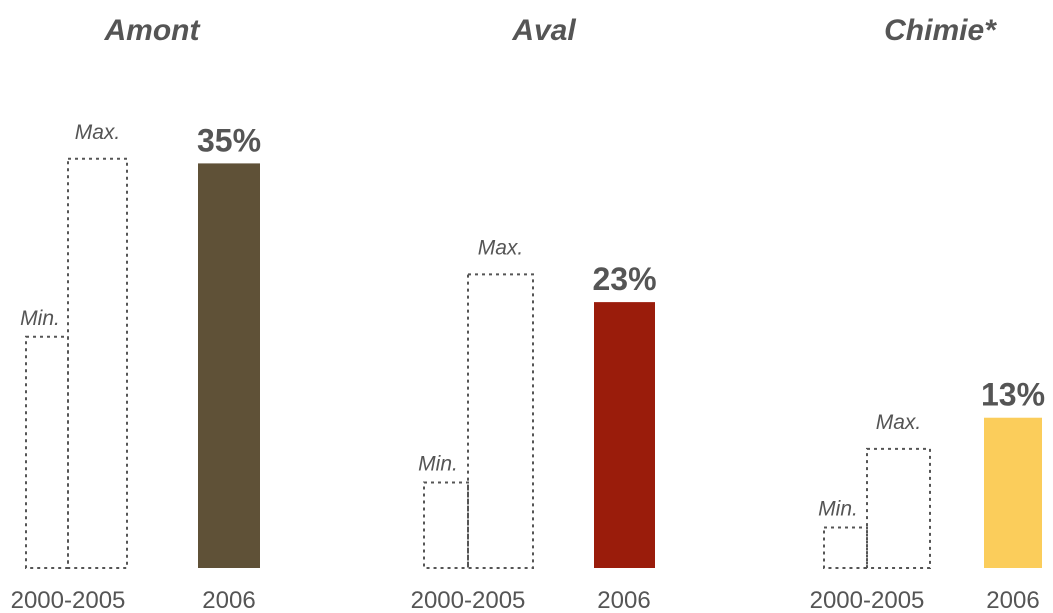 This screenshot has width=1053, height=613. What do you see at coordinates (543, 30) in the screenshot?
I see `panel-title: Aval` at bounding box center [543, 30].